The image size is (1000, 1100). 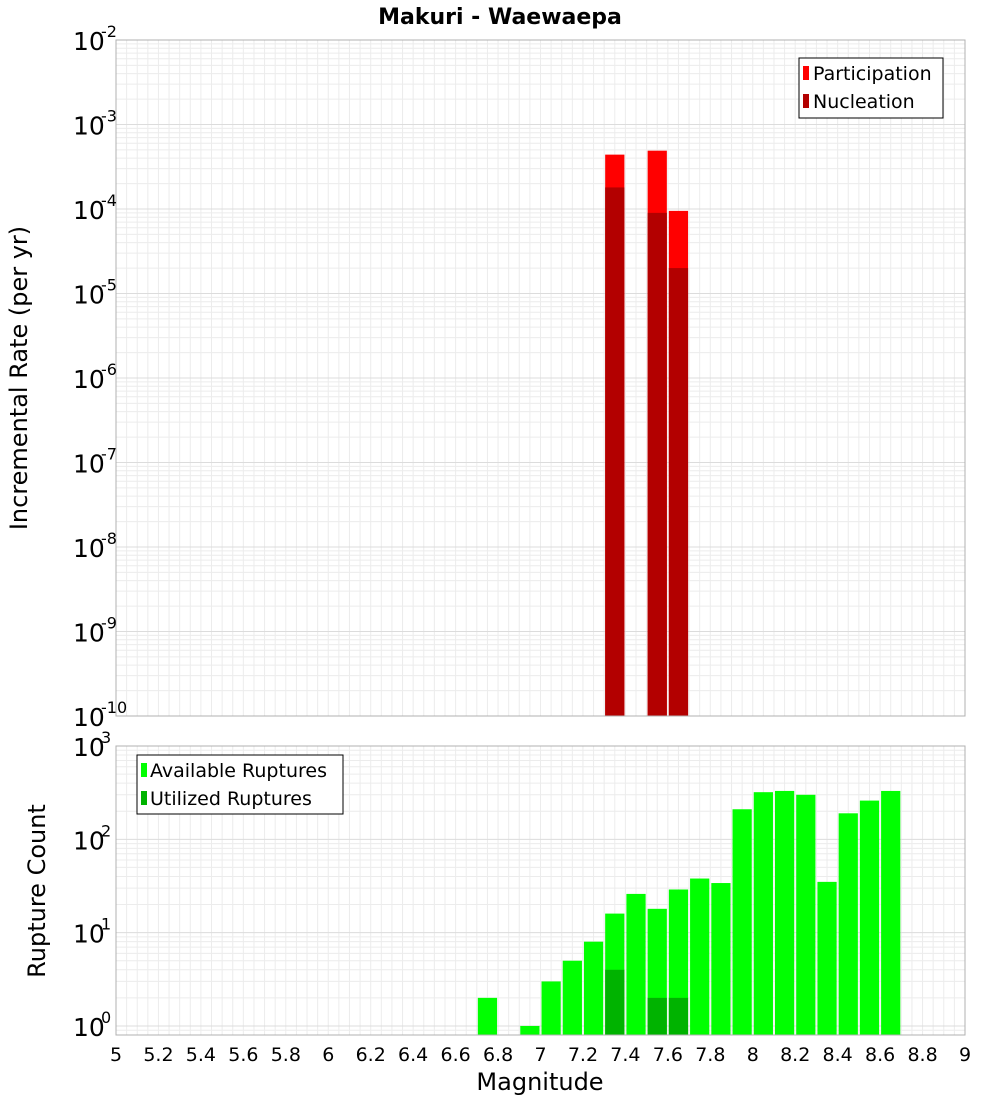 I want to click on bottom-y-tick-label: 10⁰, so click(x=92, y=1025).